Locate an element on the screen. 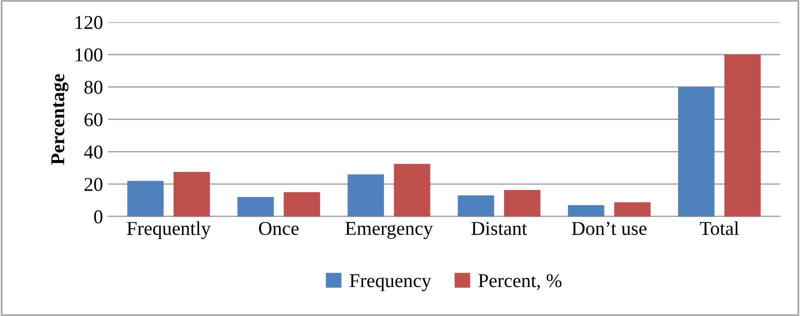 The image size is (800, 316). y-tick-label: 80 is located at coordinates (93, 87).